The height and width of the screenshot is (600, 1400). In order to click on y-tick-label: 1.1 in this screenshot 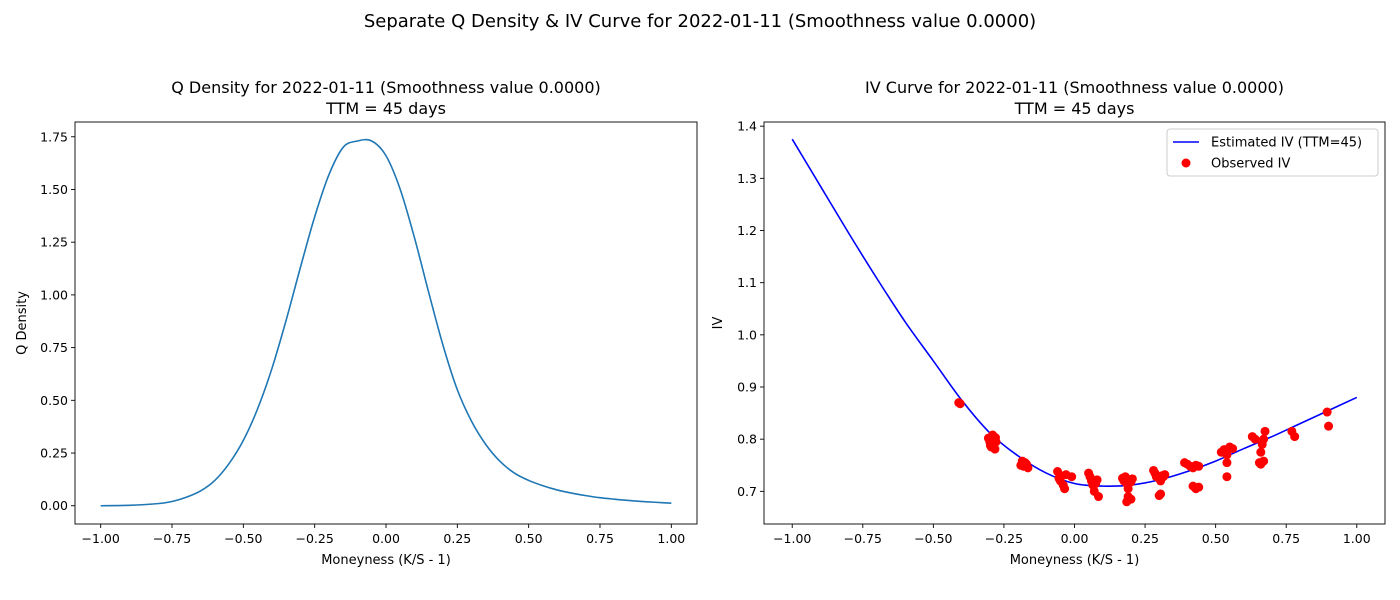, I will do `click(747, 282)`.